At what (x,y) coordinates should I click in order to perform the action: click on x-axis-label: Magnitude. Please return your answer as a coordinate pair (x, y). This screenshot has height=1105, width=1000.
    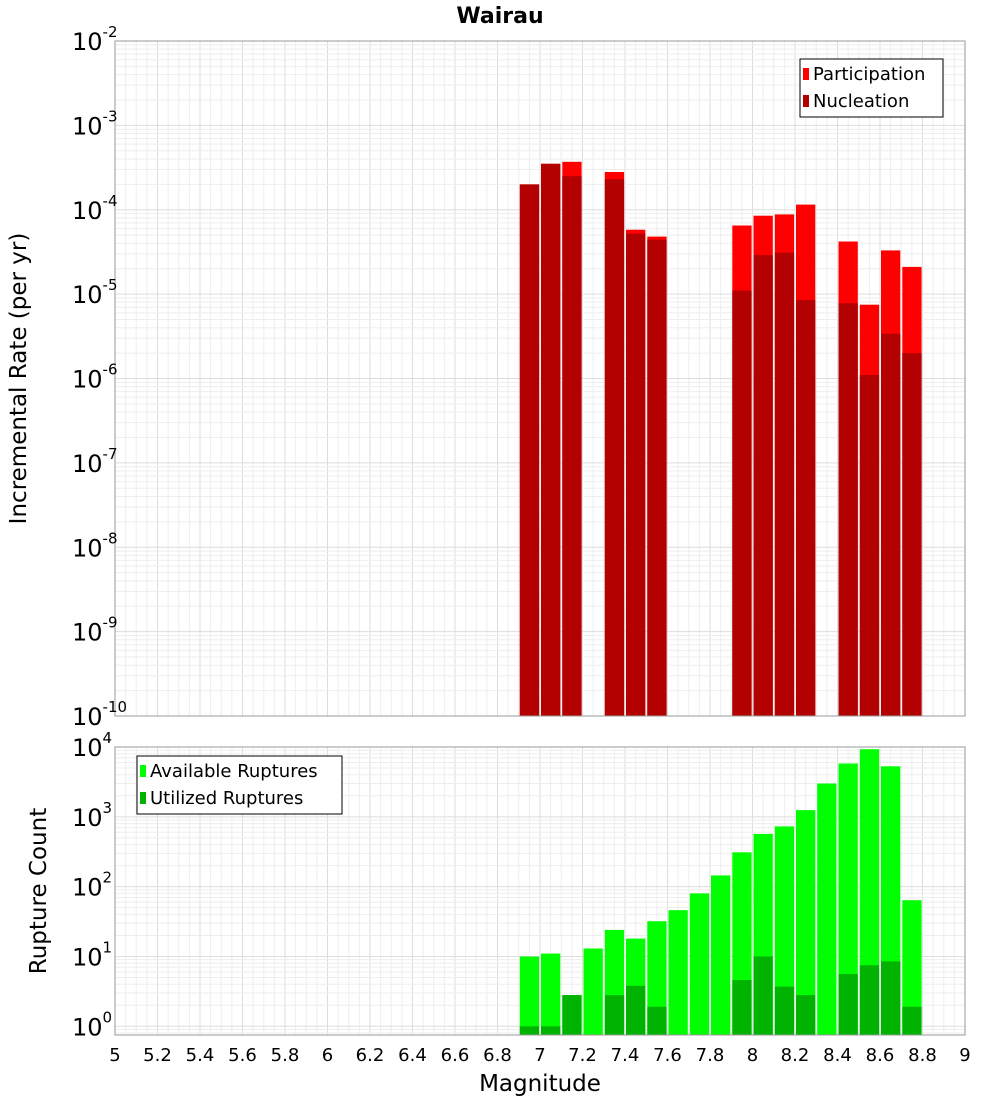
    Looking at the image, I should click on (540, 1084).